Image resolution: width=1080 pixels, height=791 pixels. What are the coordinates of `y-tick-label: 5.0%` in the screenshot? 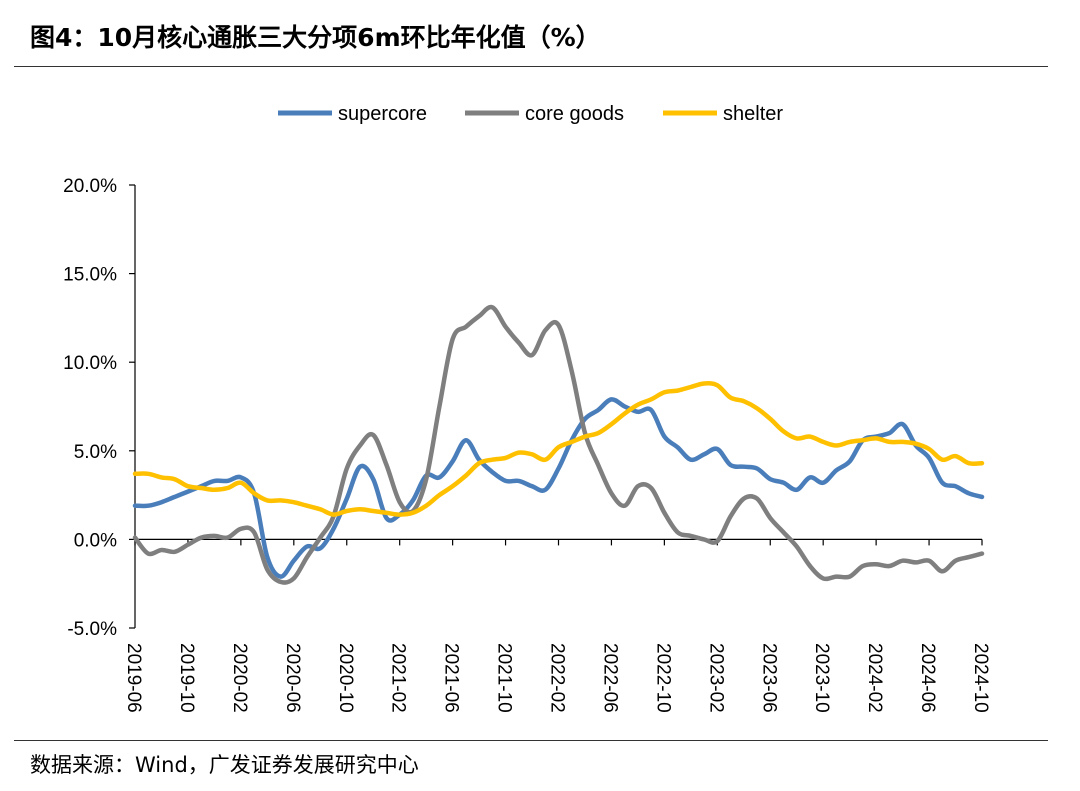 It's located at (95, 452).